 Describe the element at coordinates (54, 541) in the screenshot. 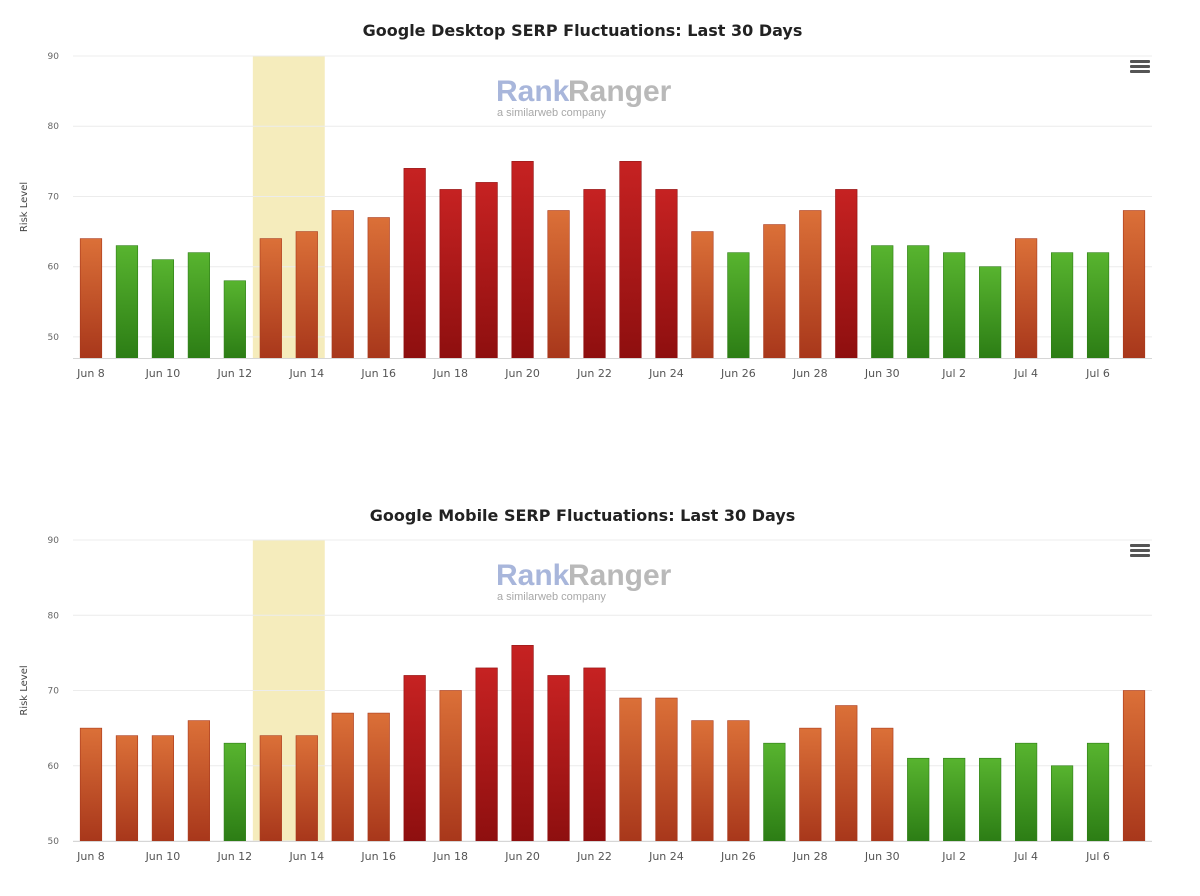

I see `mobile-y-tick-label: 90` at that location.